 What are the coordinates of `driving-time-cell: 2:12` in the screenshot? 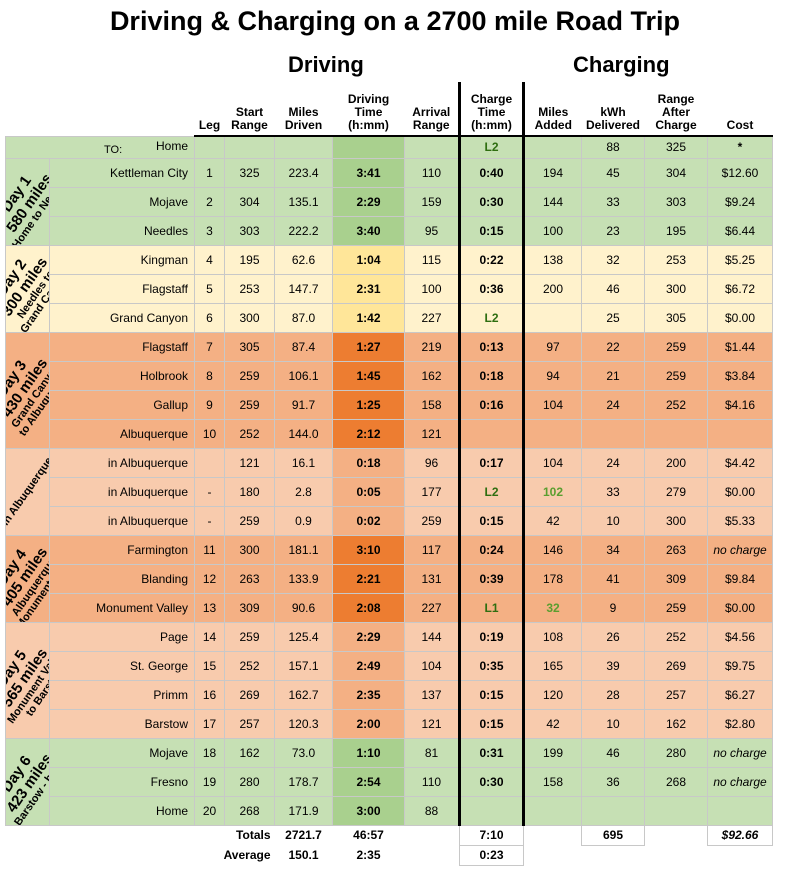 It's located at (368, 433).